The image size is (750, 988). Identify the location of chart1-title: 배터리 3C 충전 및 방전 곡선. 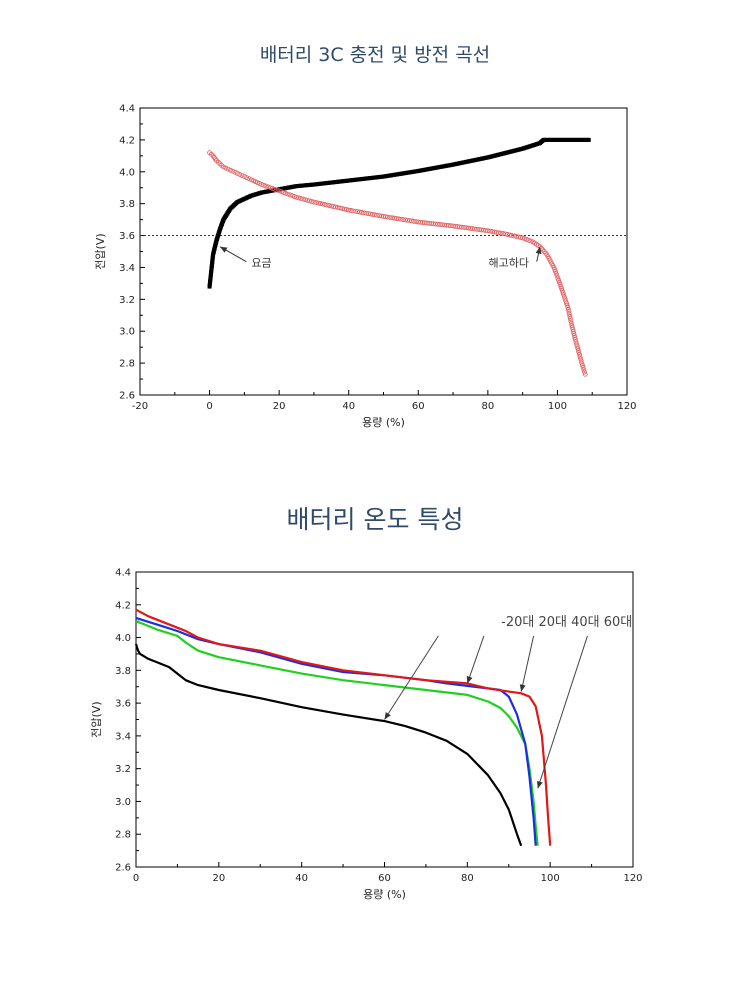
(375, 55).